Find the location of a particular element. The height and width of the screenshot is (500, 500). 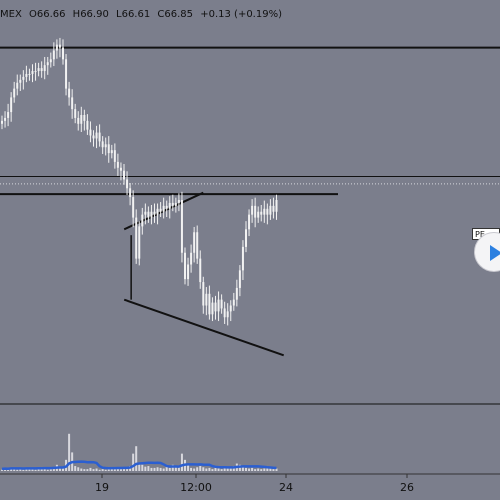

open-value: O66.66 is located at coordinates (47, 14).